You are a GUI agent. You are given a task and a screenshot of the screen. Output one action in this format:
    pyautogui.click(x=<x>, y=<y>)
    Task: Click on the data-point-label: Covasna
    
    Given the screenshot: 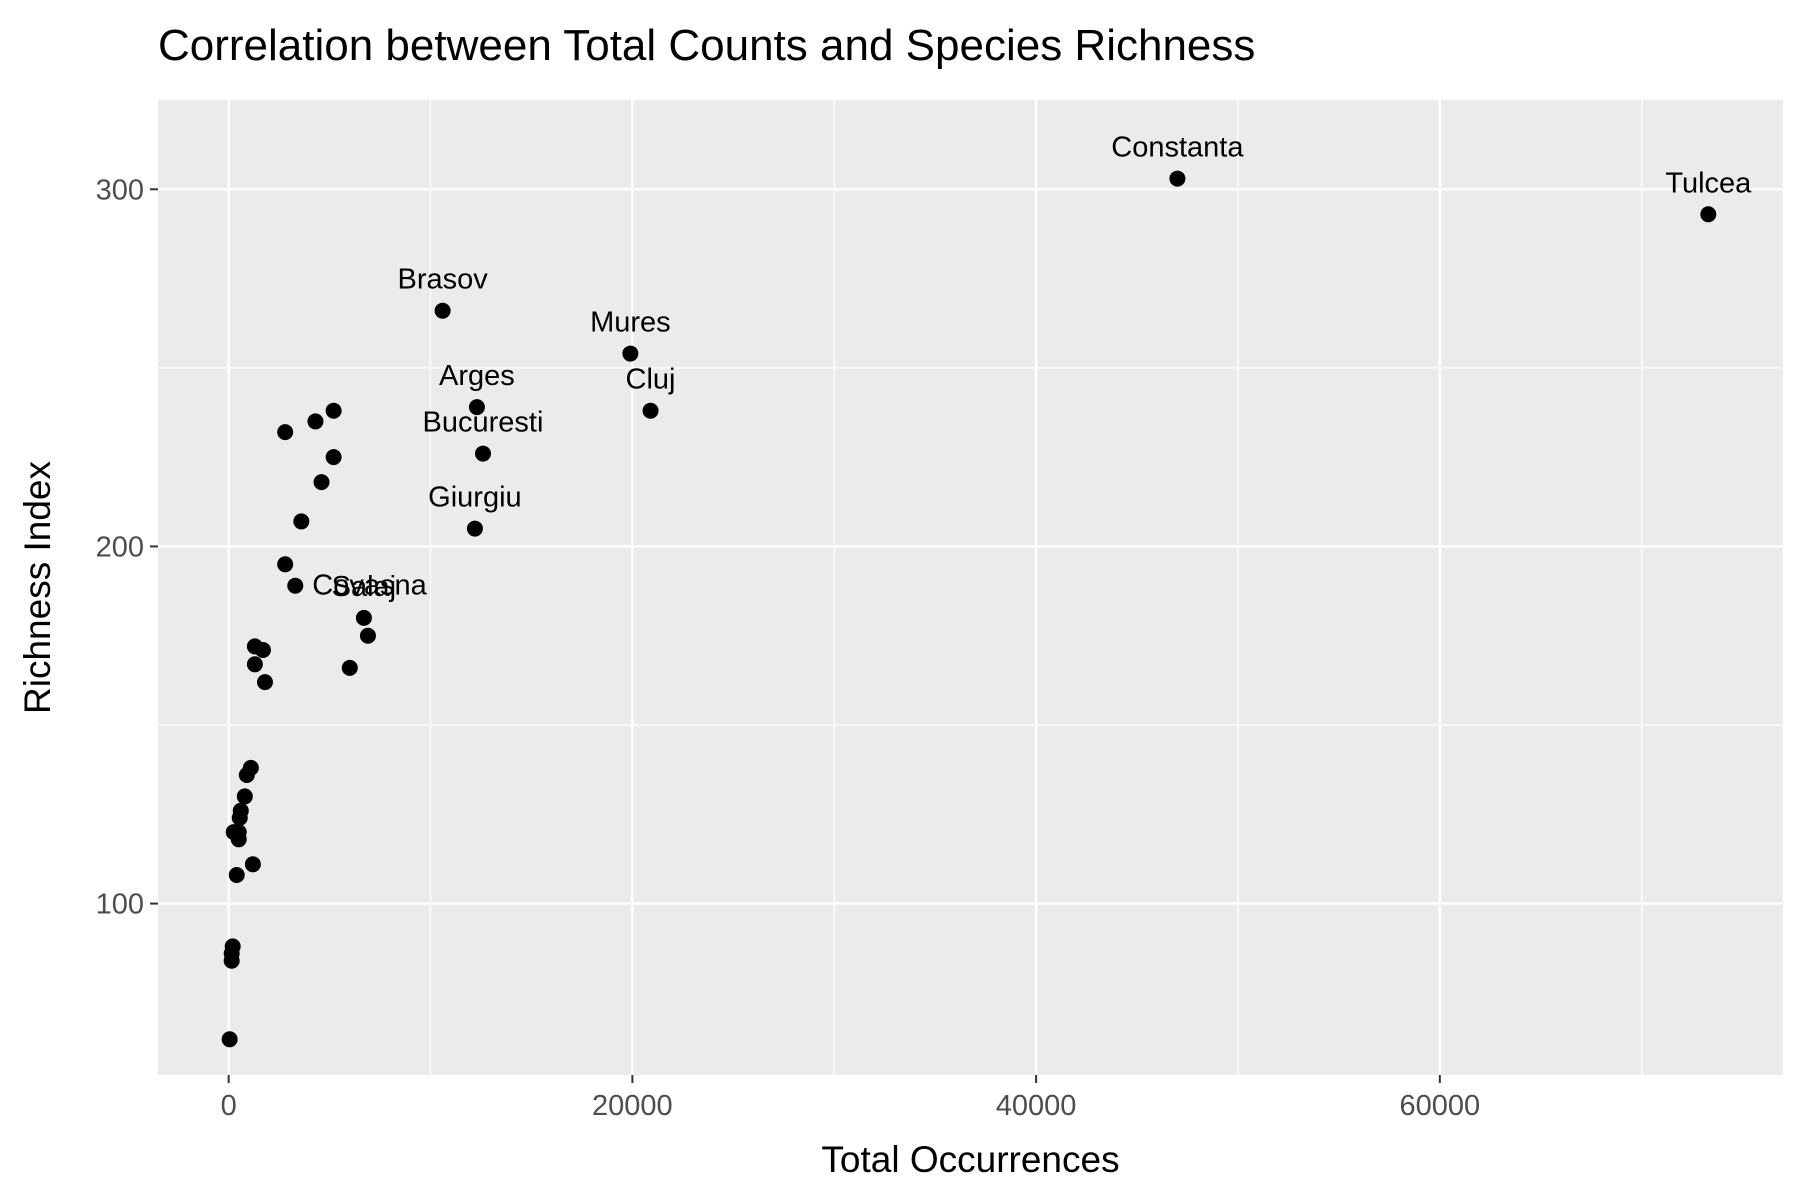 What is the action you would take?
    pyautogui.click(x=369, y=586)
    